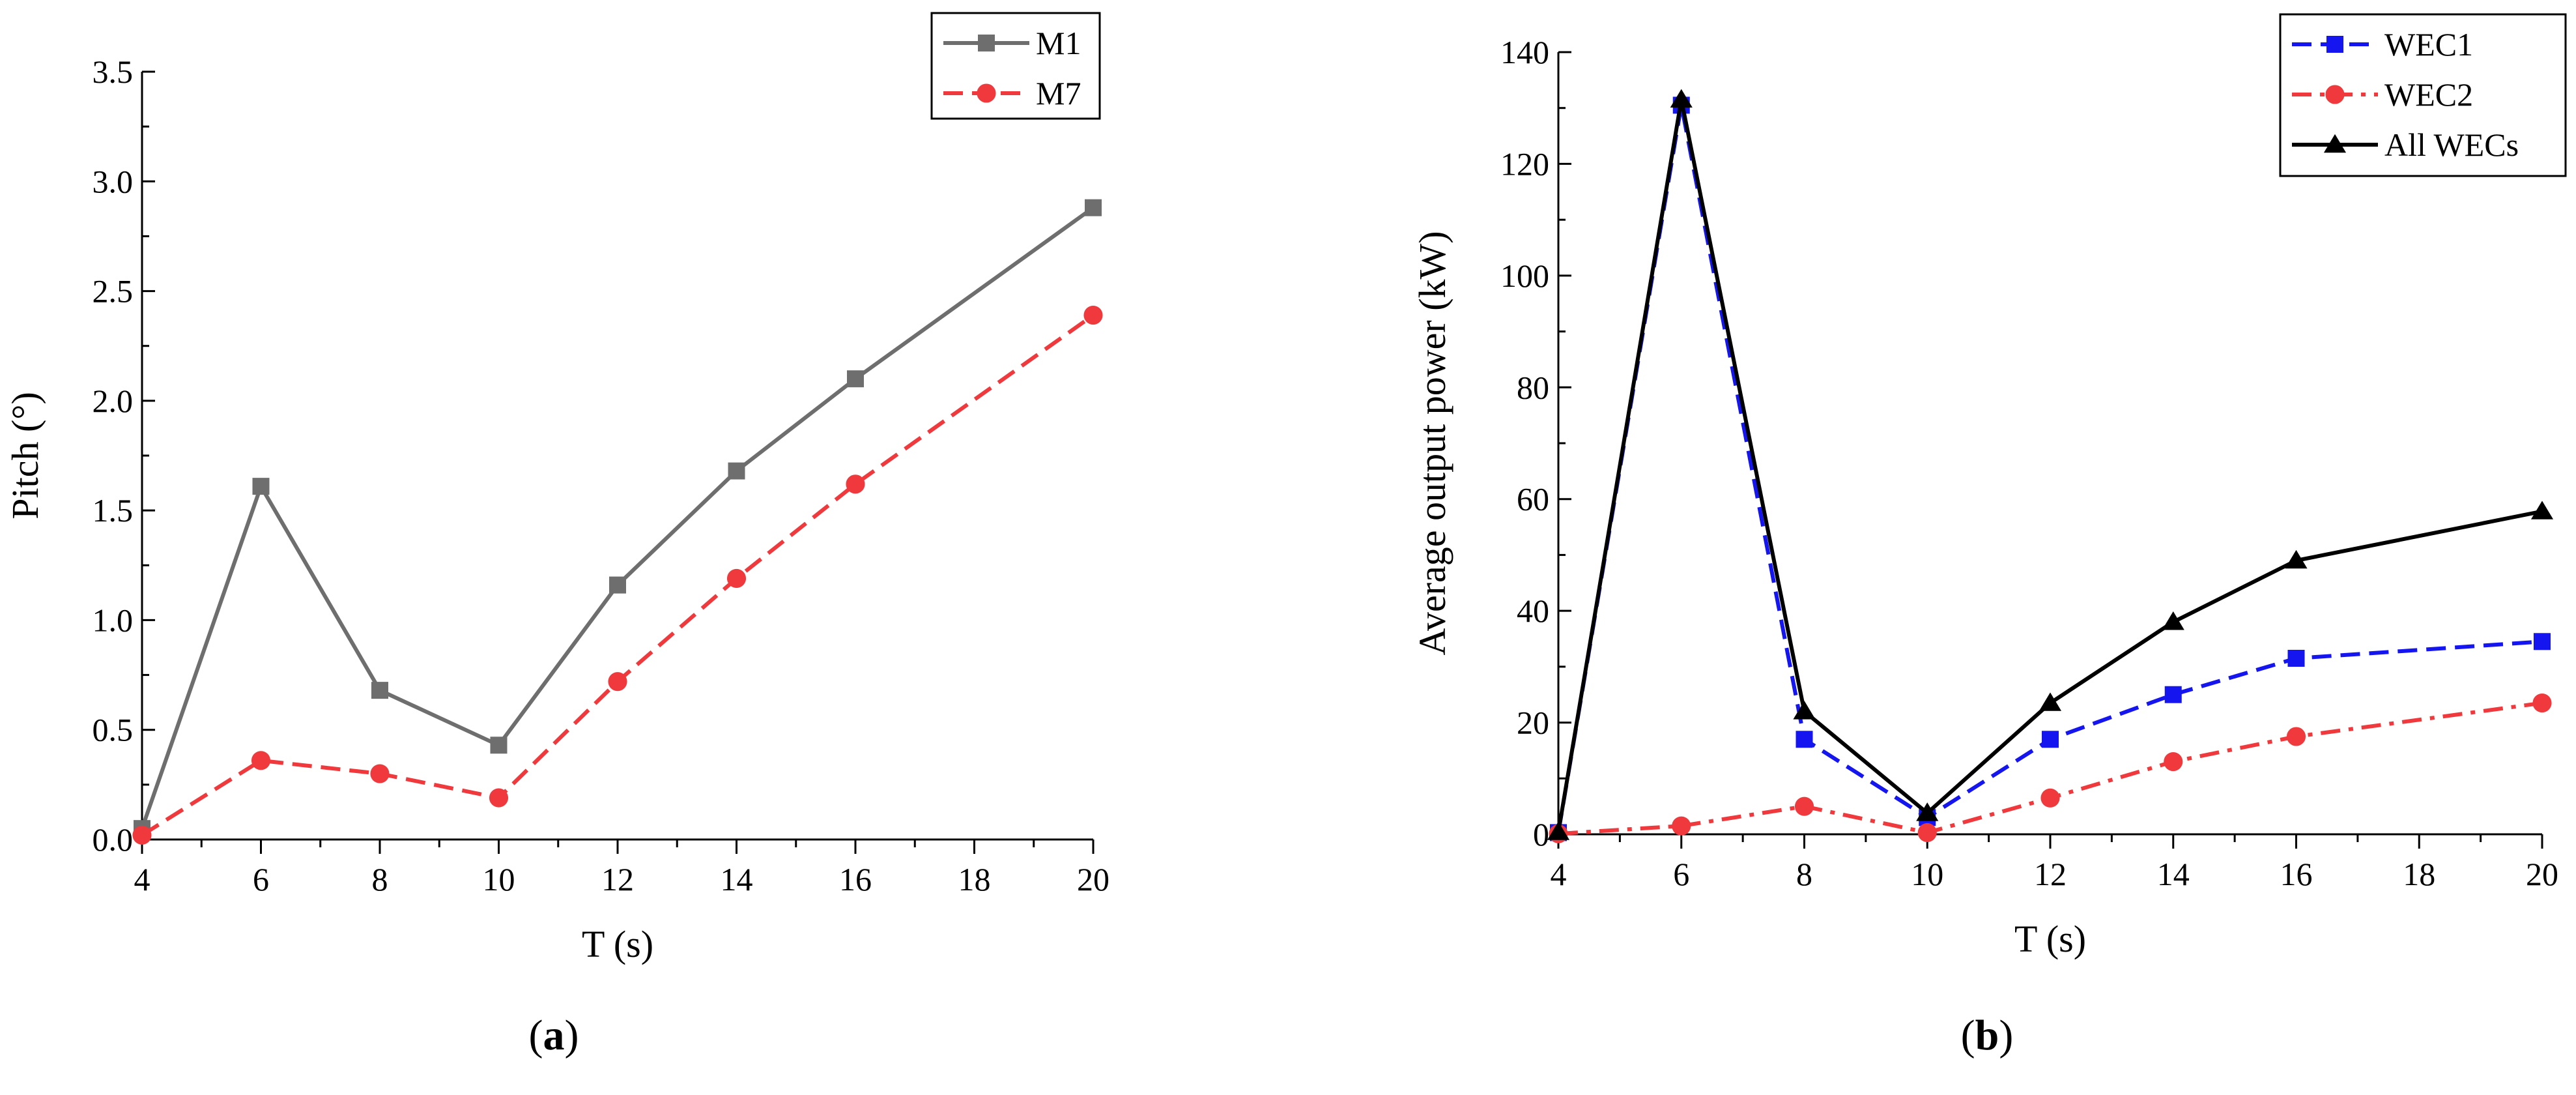 Image resolution: width=2576 pixels, height=1095 pixels. What do you see at coordinates (1541, 834) in the screenshot?
I see `y-tick-label: 0` at bounding box center [1541, 834].